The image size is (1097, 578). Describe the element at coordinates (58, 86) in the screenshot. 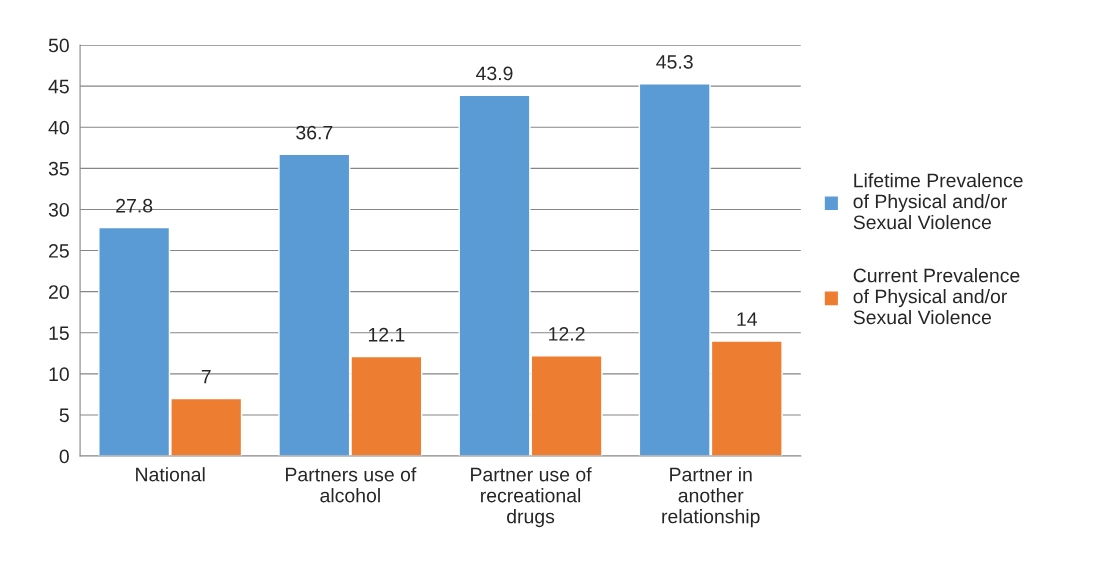

I see `y-tick-label: 45` at that location.